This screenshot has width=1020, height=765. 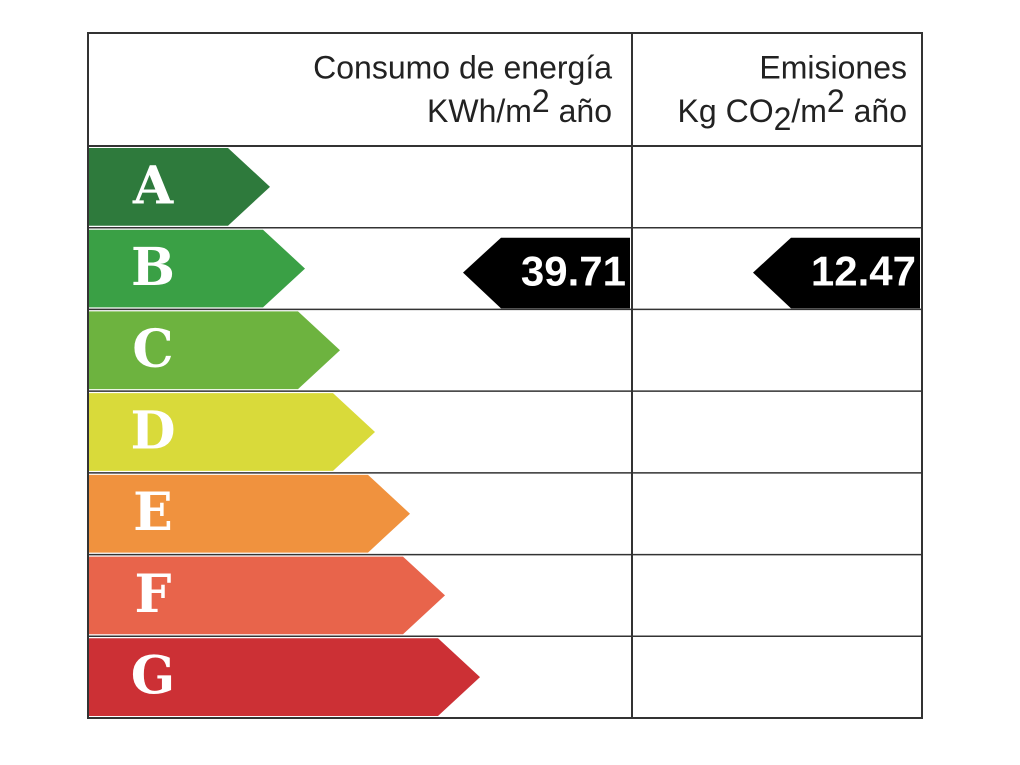 What do you see at coordinates (833, 67) in the screenshot?
I see `emissions-title: Emisiones` at bounding box center [833, 67].